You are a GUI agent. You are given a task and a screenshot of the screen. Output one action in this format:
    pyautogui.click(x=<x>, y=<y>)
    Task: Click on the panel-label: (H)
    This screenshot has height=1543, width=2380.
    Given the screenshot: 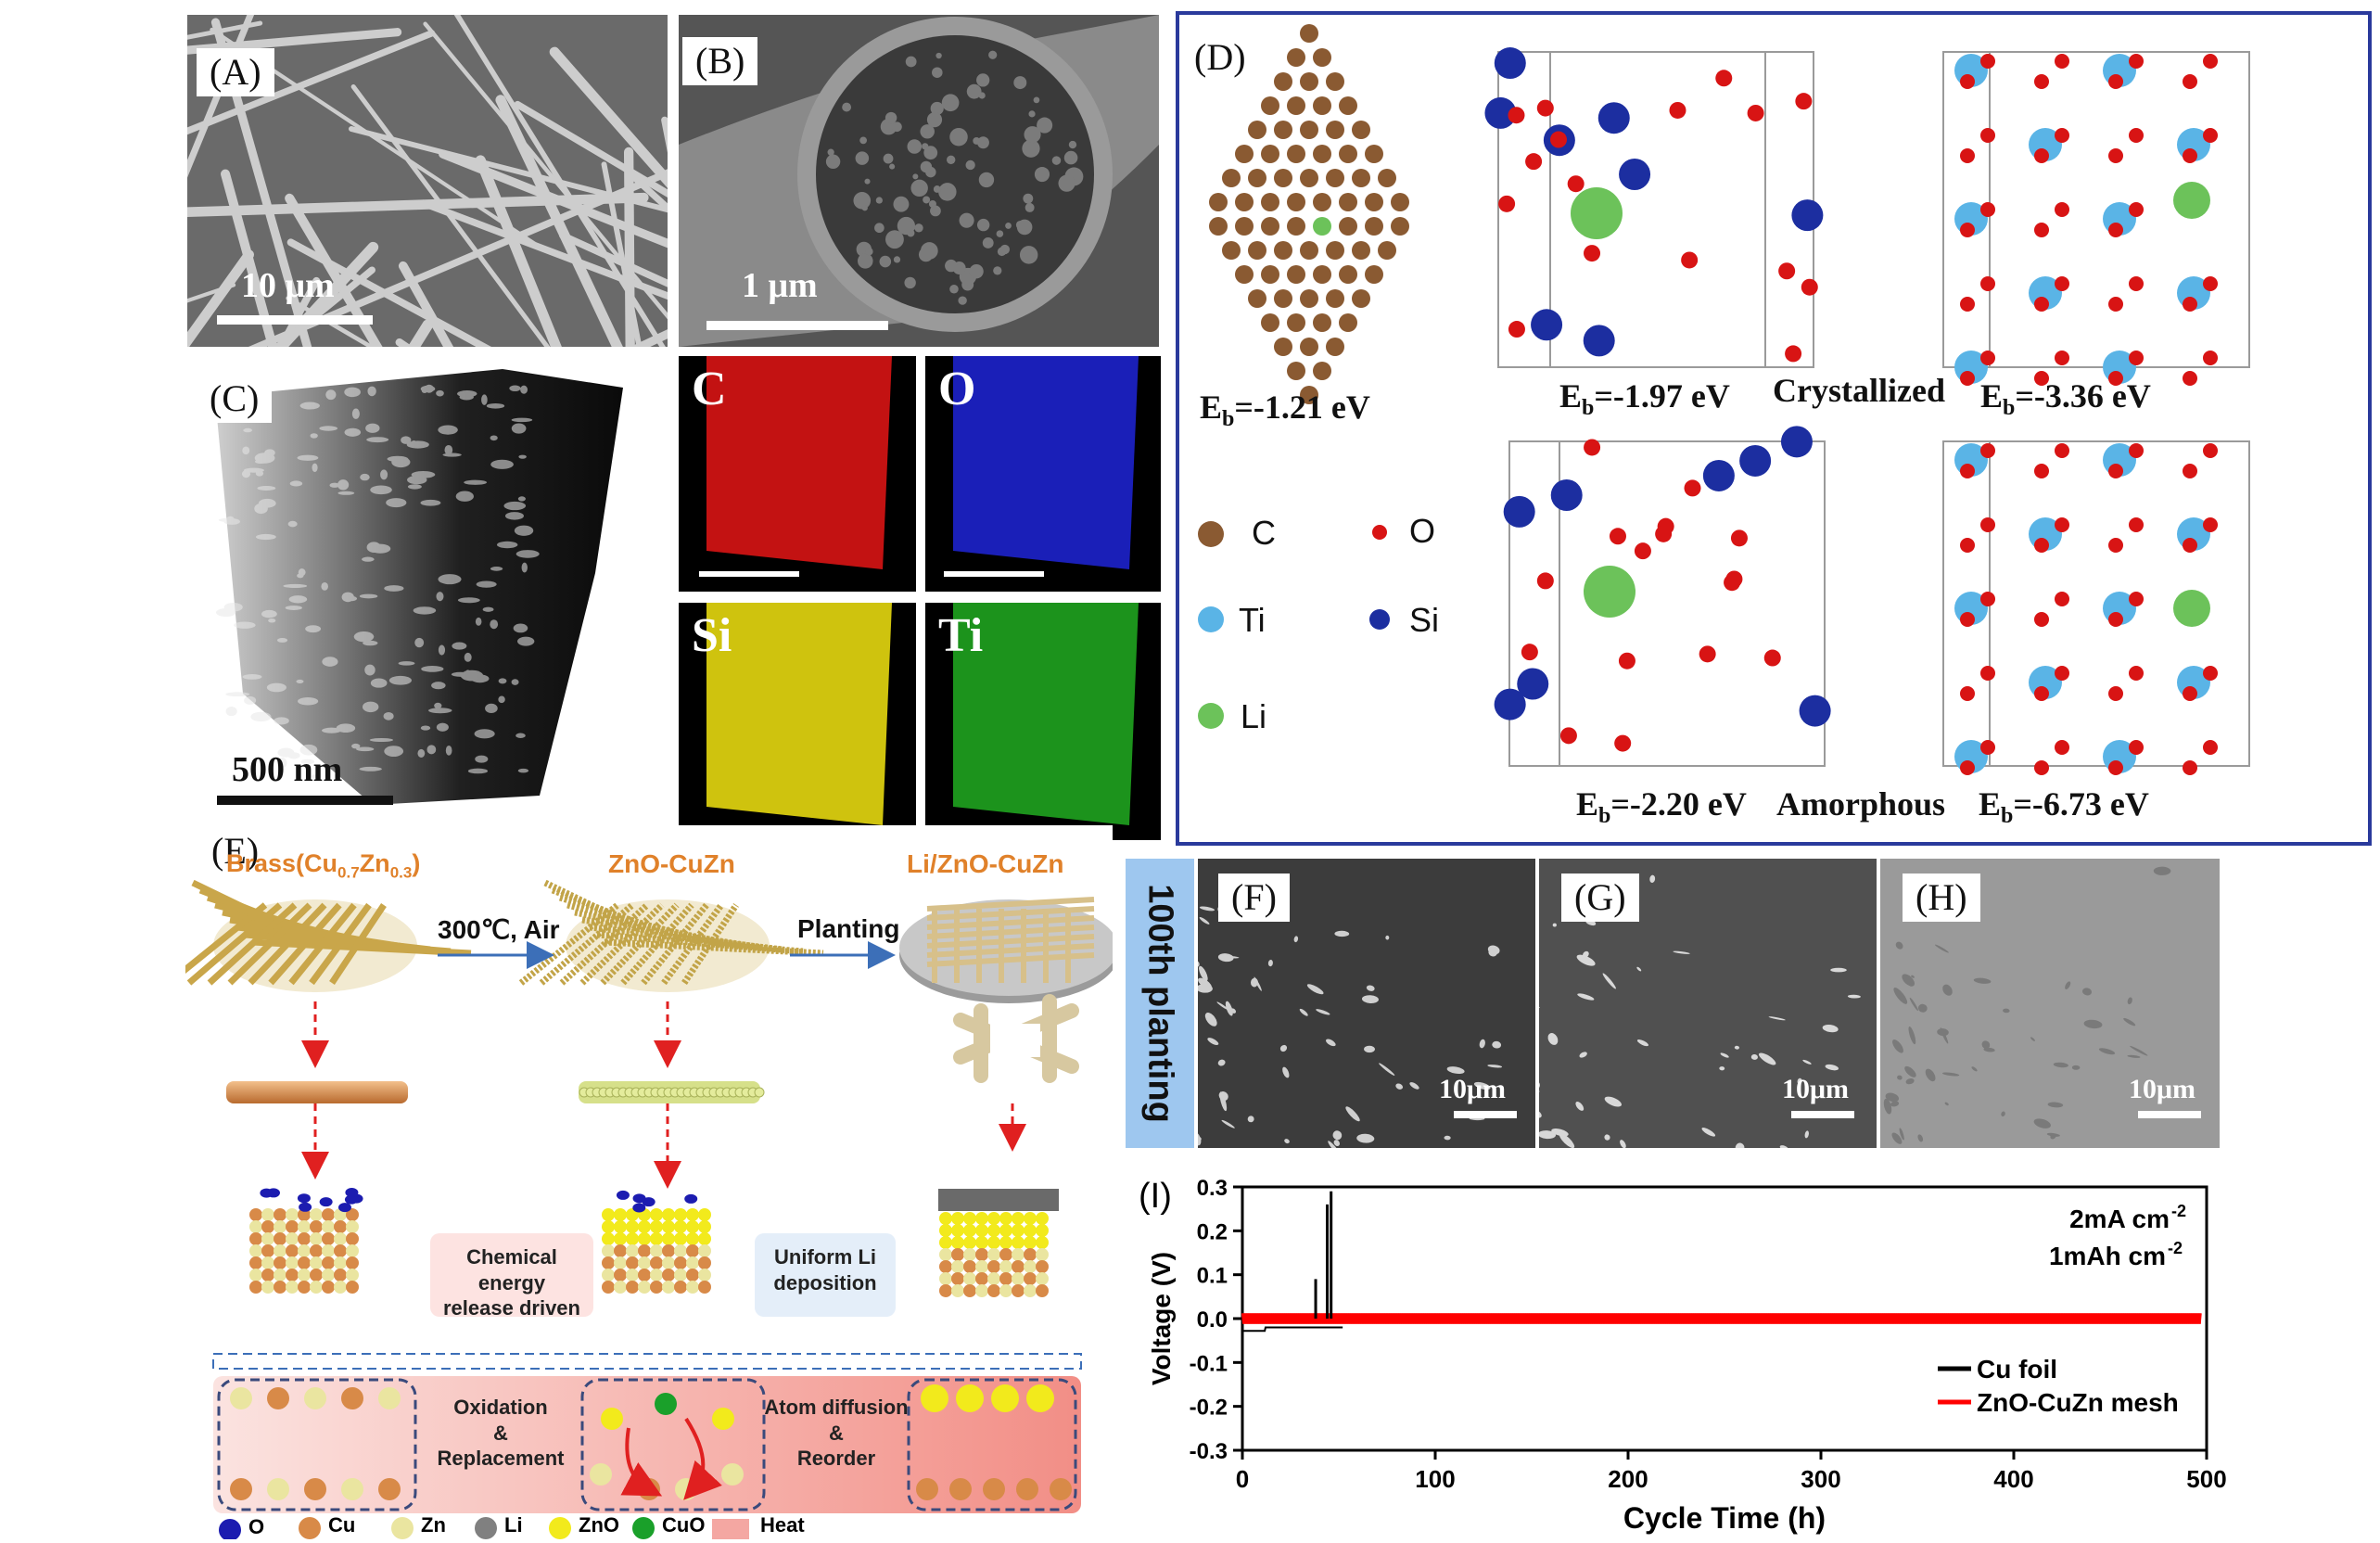 What is the action you would take?
    pyautogui.click(x=1941, y=898)
    